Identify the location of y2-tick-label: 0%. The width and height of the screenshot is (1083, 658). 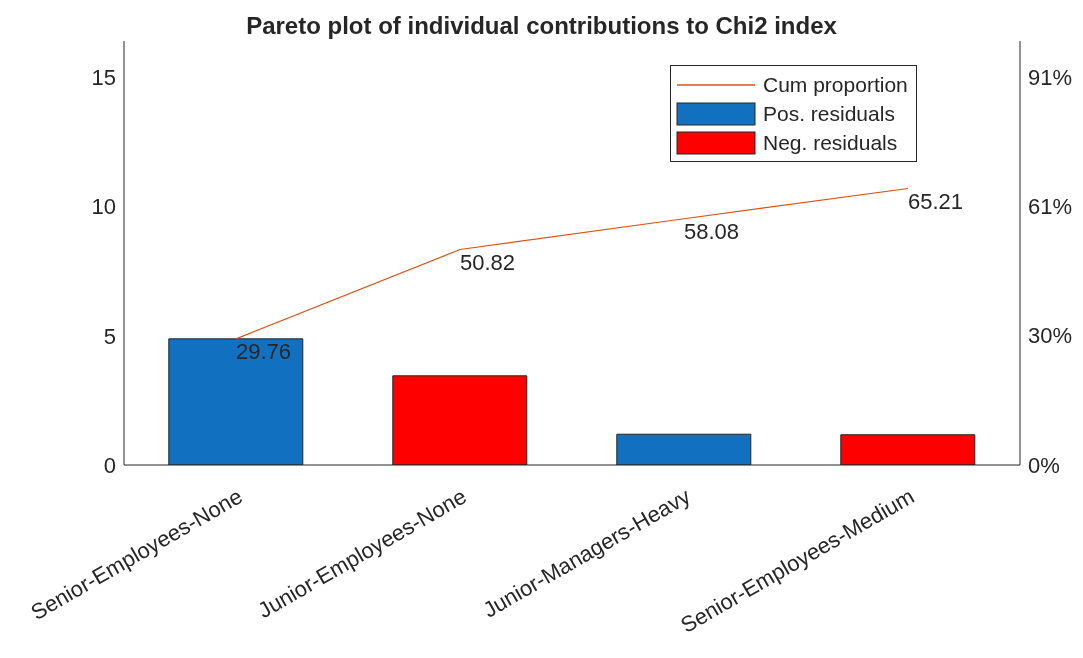
(1044, 465).